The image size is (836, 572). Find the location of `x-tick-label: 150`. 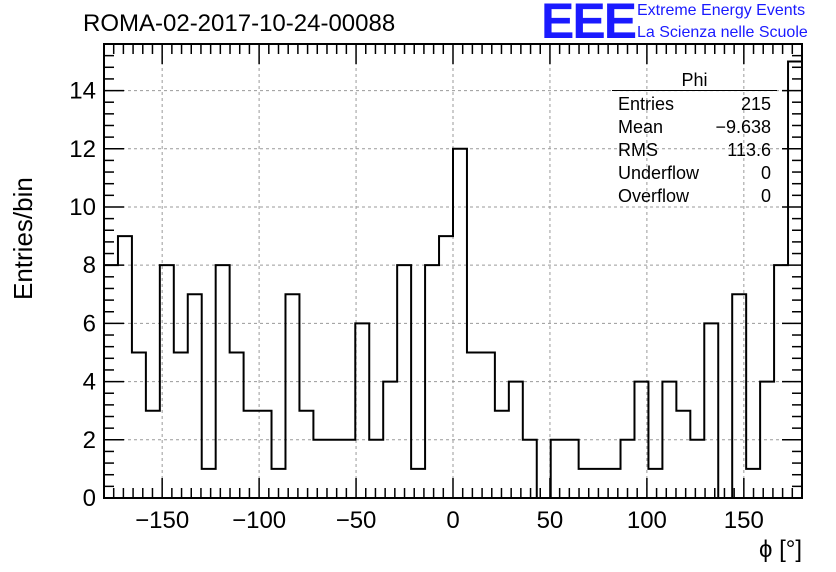

x-tick-label: 150 is located at coordinates (744, 520).